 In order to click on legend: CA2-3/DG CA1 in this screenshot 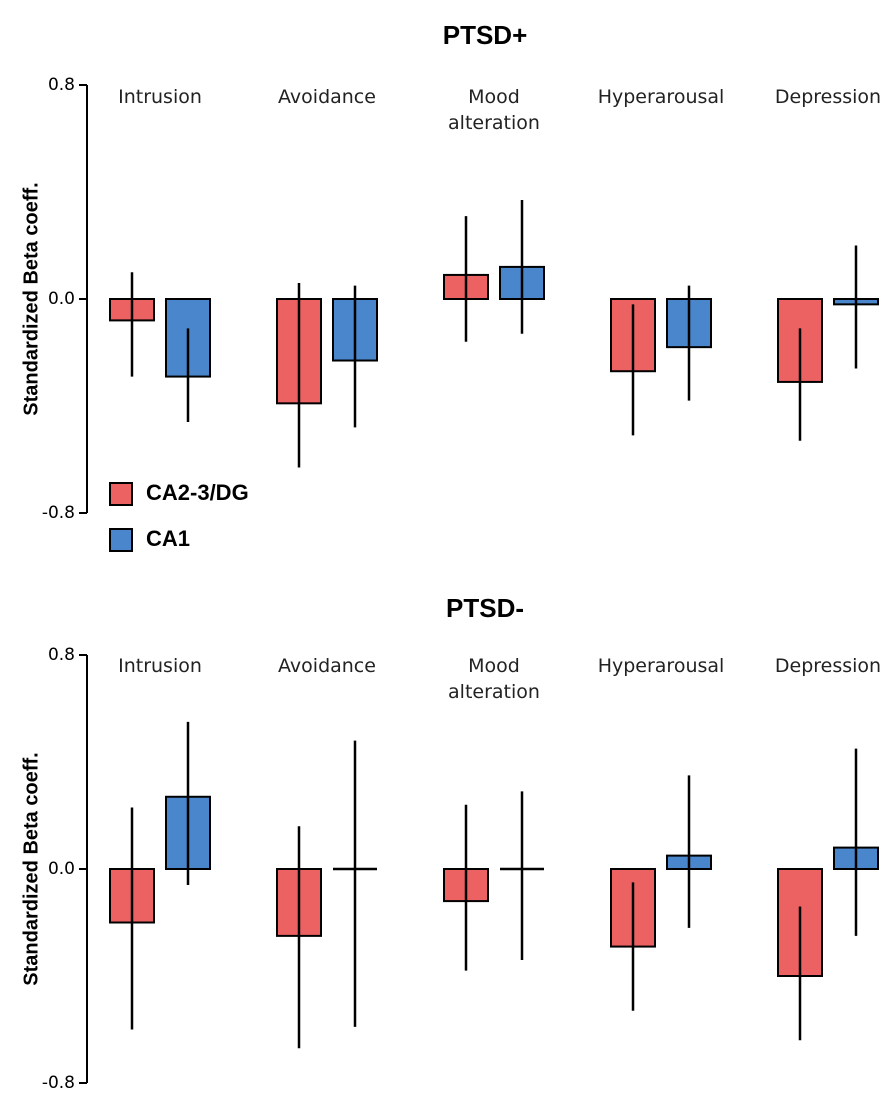, I will do `click(179, 516)`.